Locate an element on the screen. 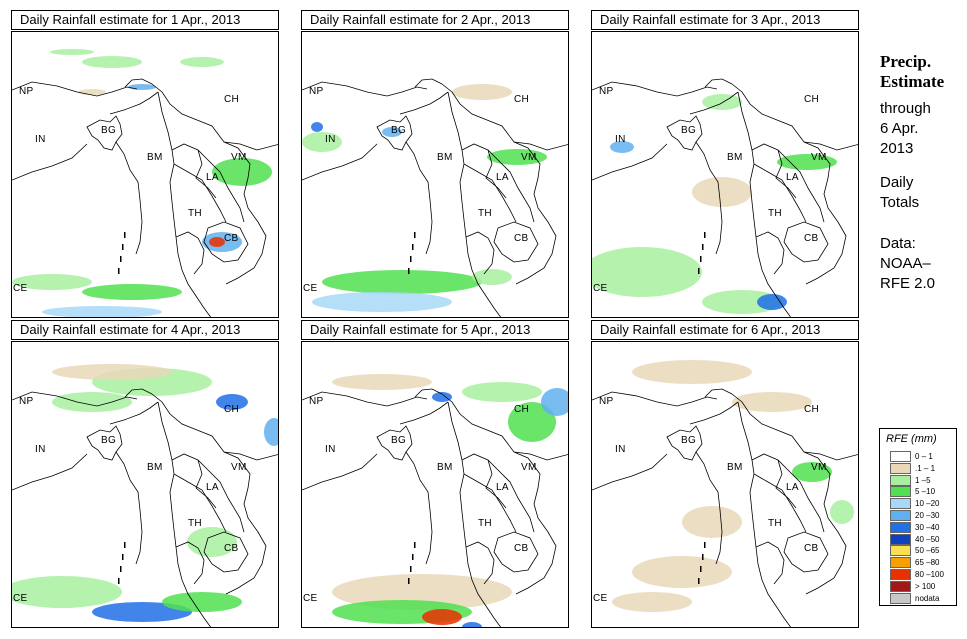  legend-item: 30 –40 is located at coordinates (914, 527).